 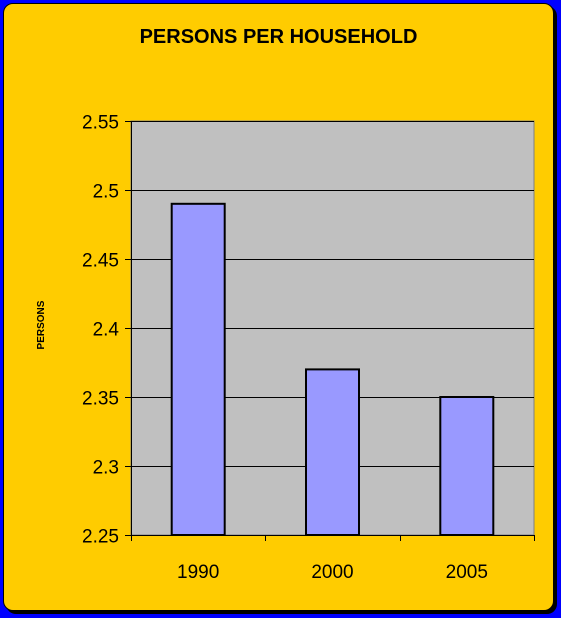 What do you see at coordinates (467, 466) in the screenshot?
I see `bar-2005` at bounding box center [467, 466].